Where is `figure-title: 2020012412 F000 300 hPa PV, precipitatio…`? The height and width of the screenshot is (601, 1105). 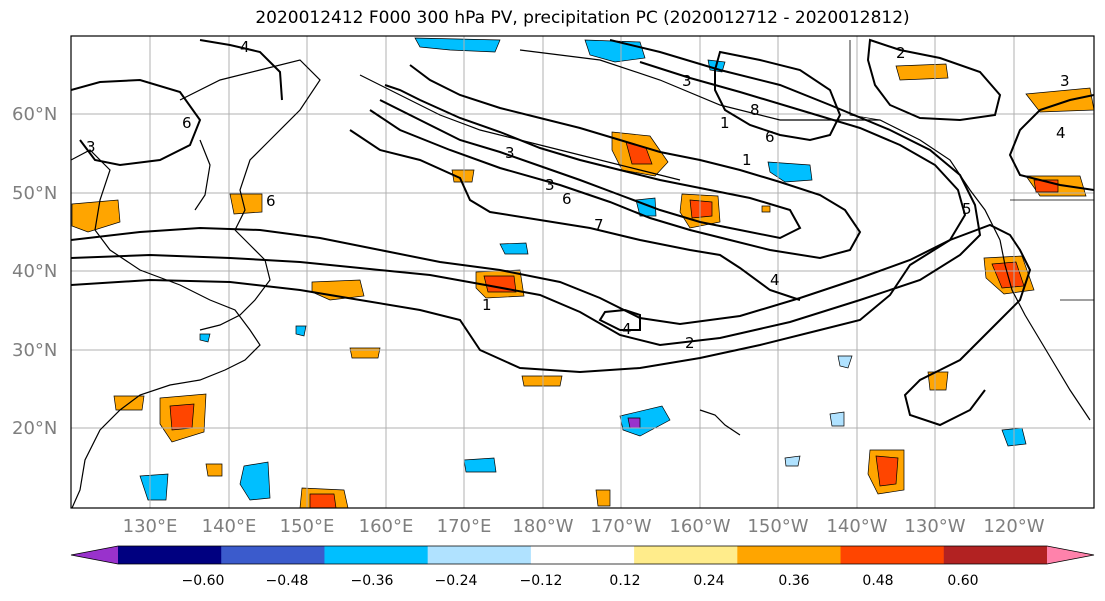 figure-title: 2020012412 F000 300 hPa PV, precipitatio… is located at coordinates (582, 18).